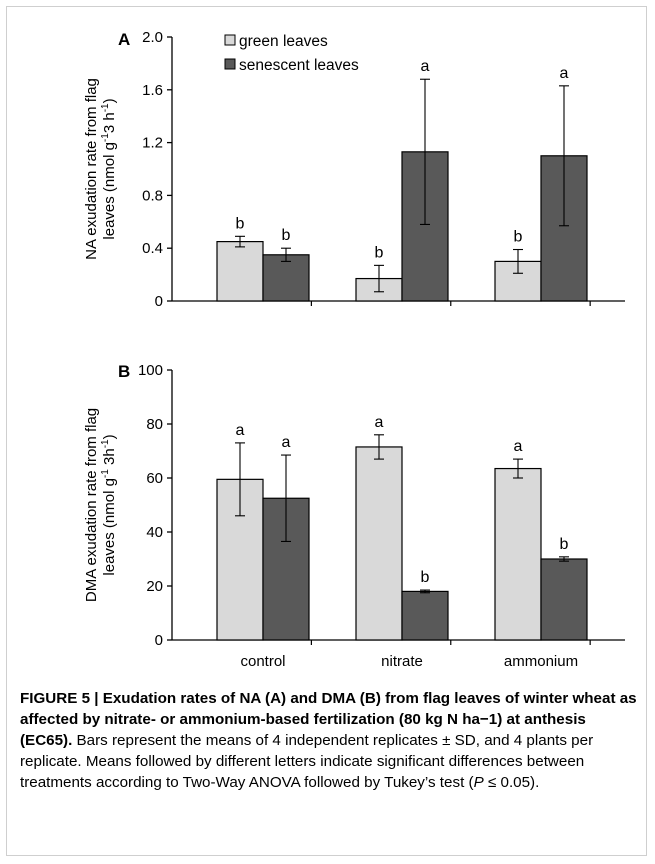 The image size is (655, 864). I want to click on bar-senescent-ammonium, so click(564, 599).